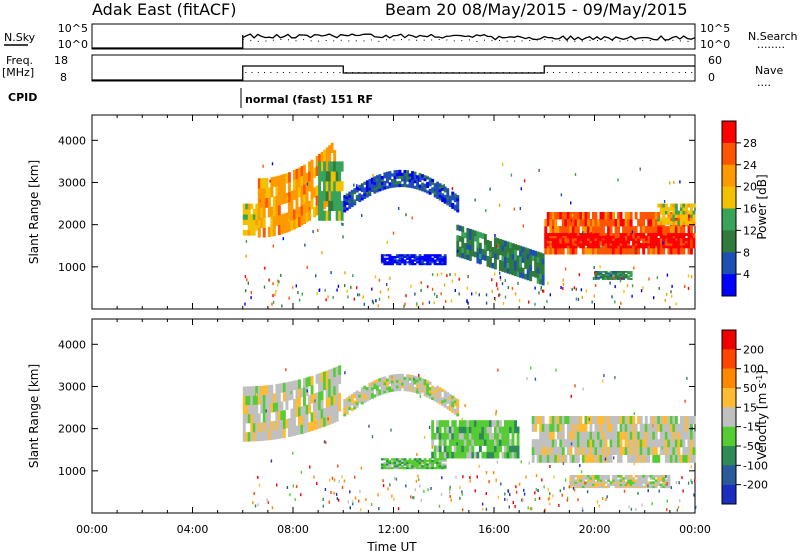  I want to click on colorbar-segment, so click(729, 197).